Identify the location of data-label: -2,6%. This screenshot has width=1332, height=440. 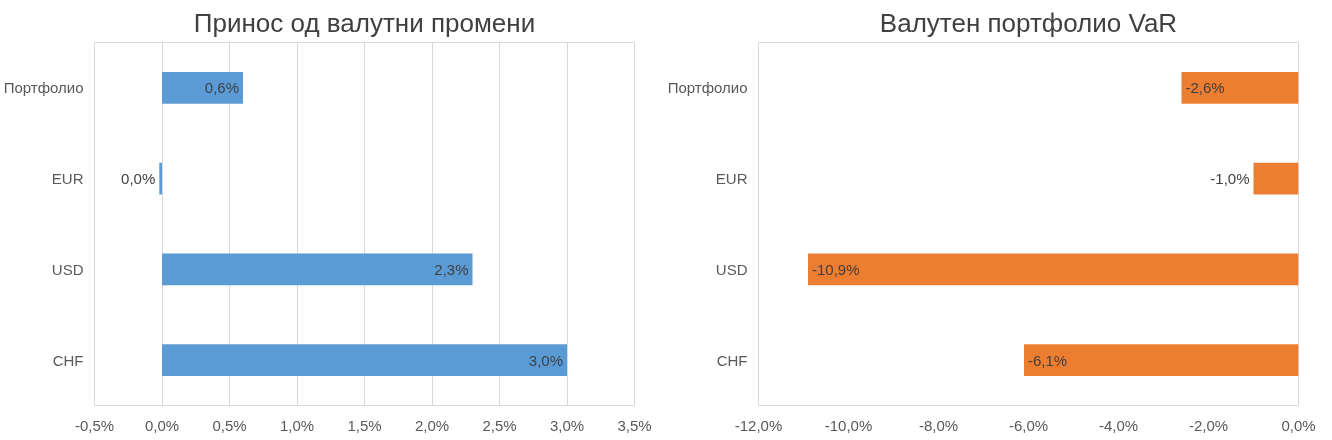
(1205, 88).